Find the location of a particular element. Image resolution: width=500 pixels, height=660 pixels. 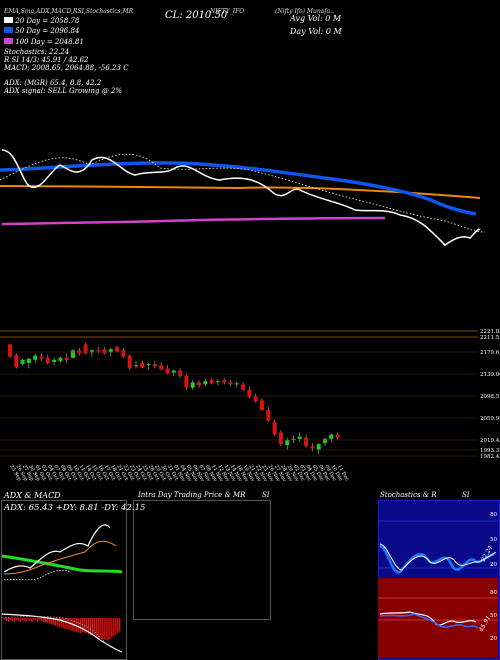

adx-dotted-line is located at coordinates (37, 575).